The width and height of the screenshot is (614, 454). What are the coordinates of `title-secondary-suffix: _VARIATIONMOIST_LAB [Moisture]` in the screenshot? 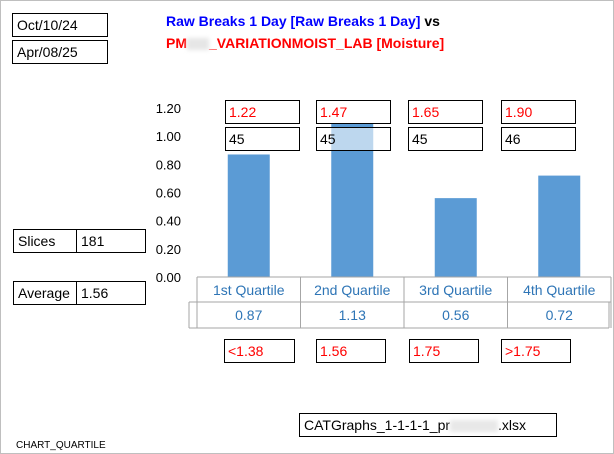 It's located at (327, 43).